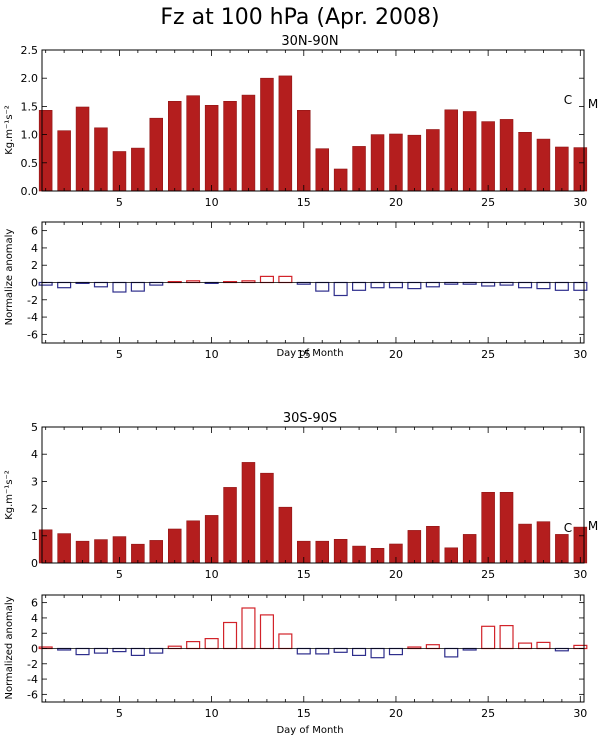 The width and height of the screenshot is (600, 735). Describe the element at coordinates (9, 495) in the screenshot. I see `sh-y-axis-label: Kg.m⁻¹s⁻²` at that location.